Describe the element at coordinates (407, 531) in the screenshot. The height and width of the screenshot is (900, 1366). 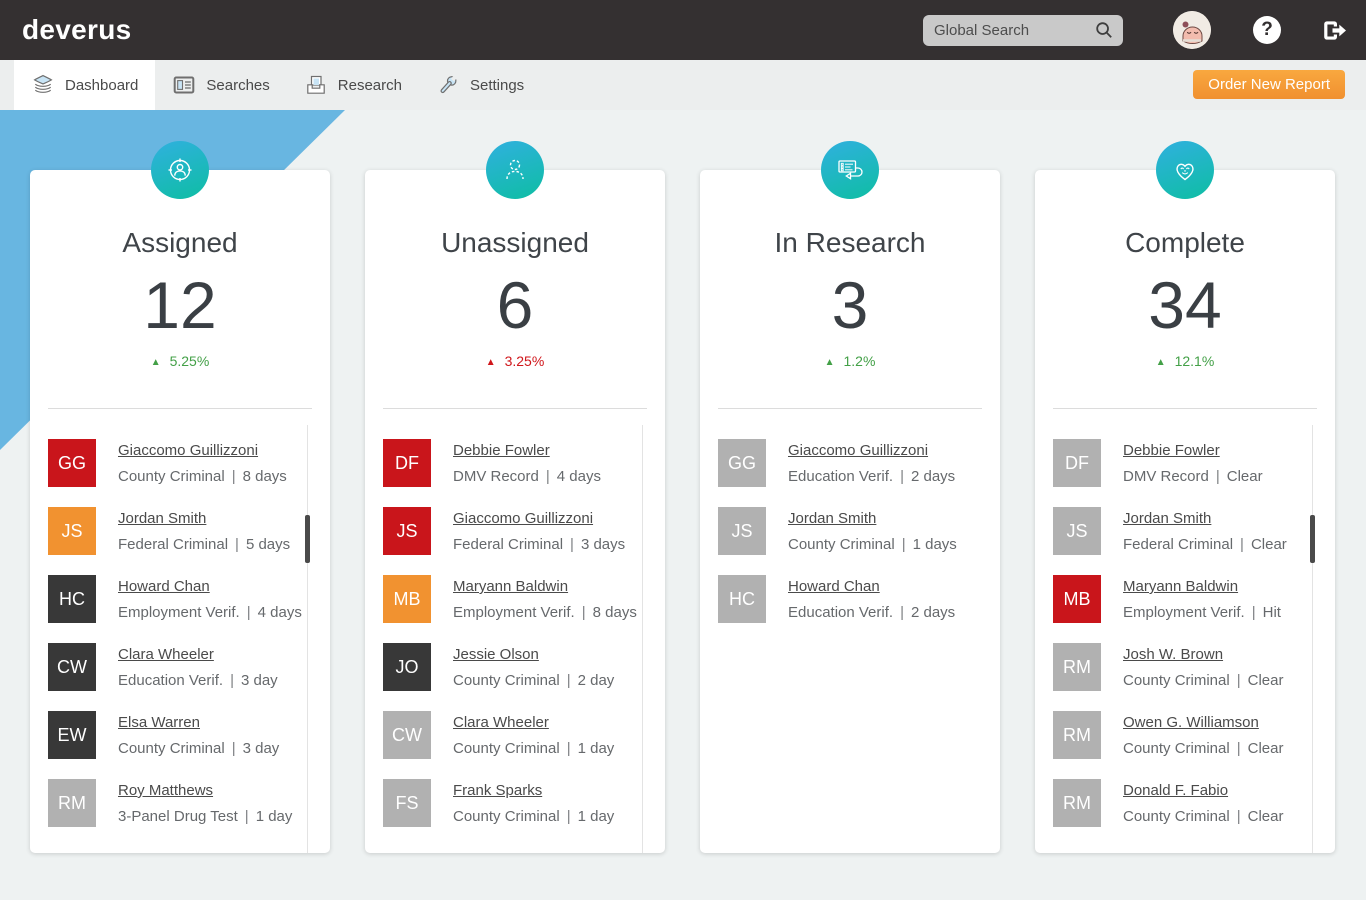
I see `avatar: JS` at that location.